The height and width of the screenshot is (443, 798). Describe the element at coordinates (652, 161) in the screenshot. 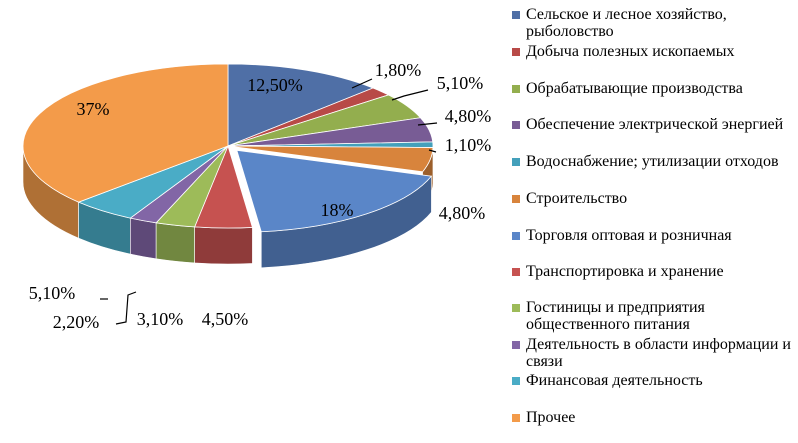

I see `legend-label: Водоснабжение; утилизации отходов` at that location.